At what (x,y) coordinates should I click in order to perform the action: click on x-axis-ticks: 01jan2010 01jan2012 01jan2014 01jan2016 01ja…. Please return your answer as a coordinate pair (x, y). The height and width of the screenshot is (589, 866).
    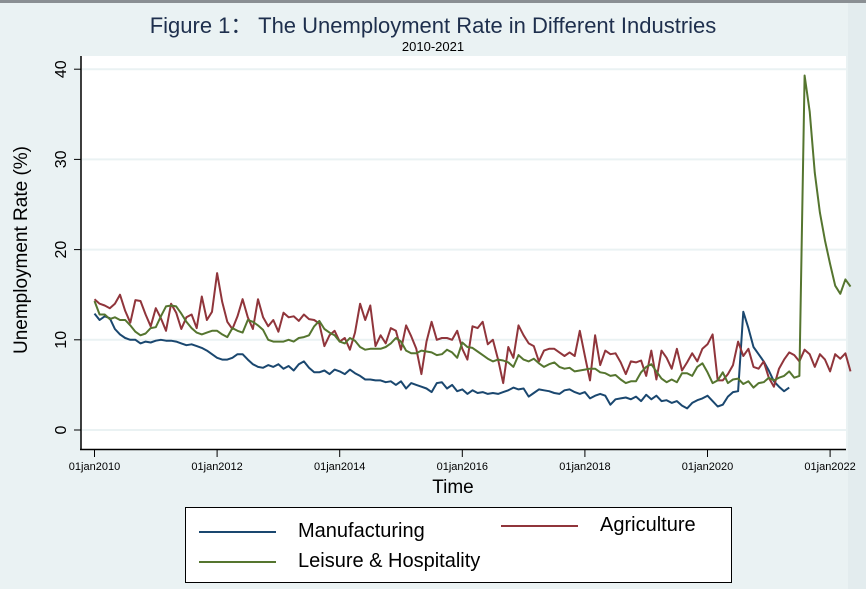
    Looking at the image, I should click on (462, 461).